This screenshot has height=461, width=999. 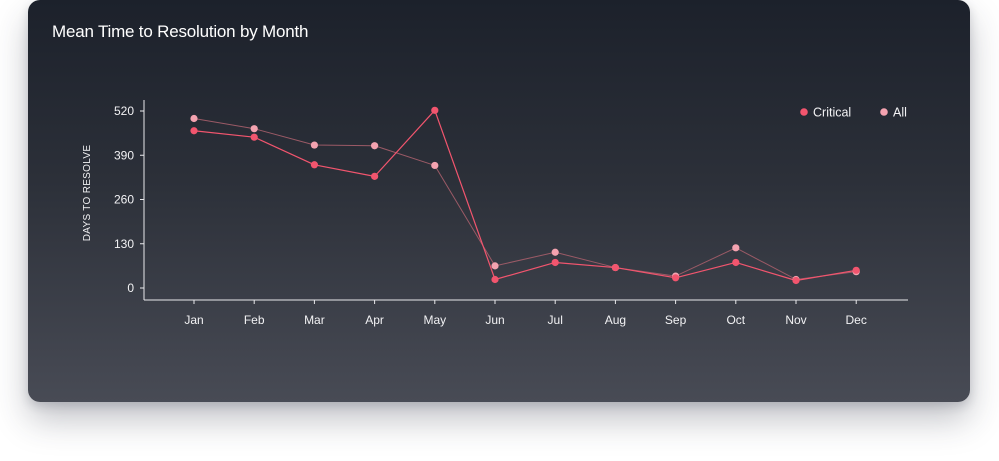 What do you see at coordinates (314, 320) in the screenshot?
I see `x-tick-label: Mar` at bounding box center [314, 320].